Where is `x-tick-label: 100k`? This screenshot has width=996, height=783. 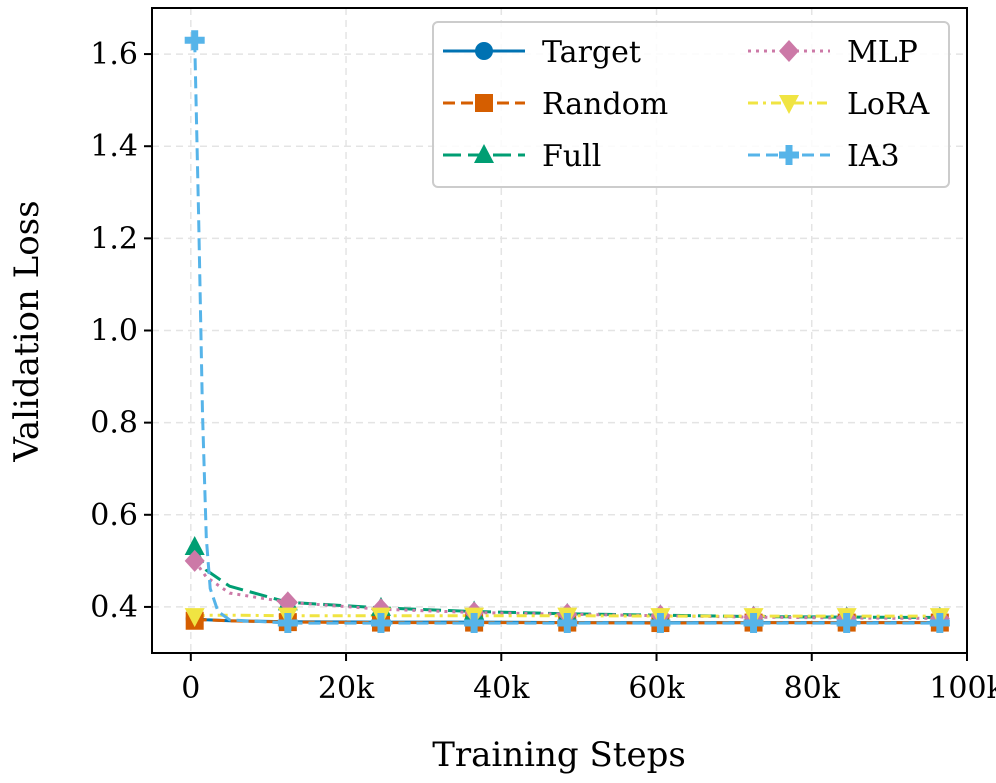 x-tick-label: 100k is located at coordinates (962, 688).